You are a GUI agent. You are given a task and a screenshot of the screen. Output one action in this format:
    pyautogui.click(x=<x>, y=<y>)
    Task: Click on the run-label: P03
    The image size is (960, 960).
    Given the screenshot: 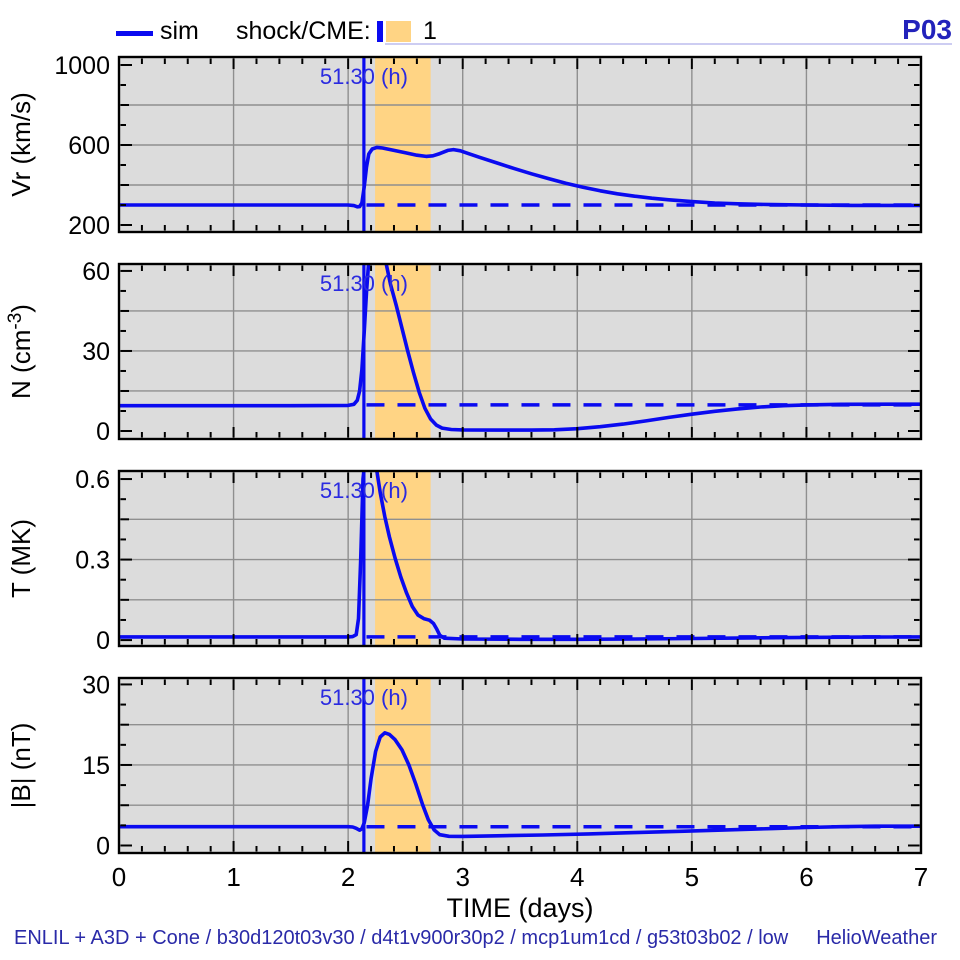 What is the action you would take?
    pyautogui.click(x=927, y=29)
    